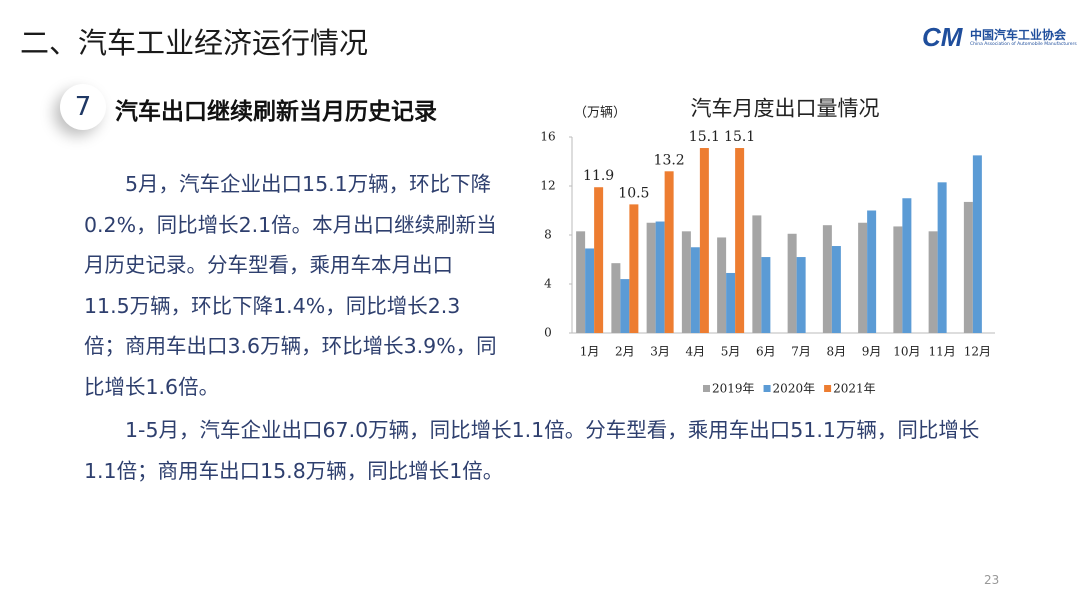 The width and height of the screenshot is (1080, 608). I want to click on logo-mark: CM, so click(942, 37).